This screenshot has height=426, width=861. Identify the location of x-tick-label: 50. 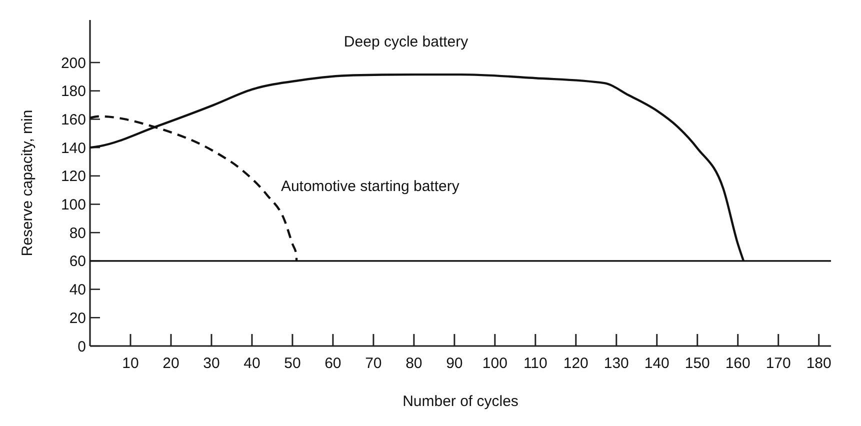
(292, 363).